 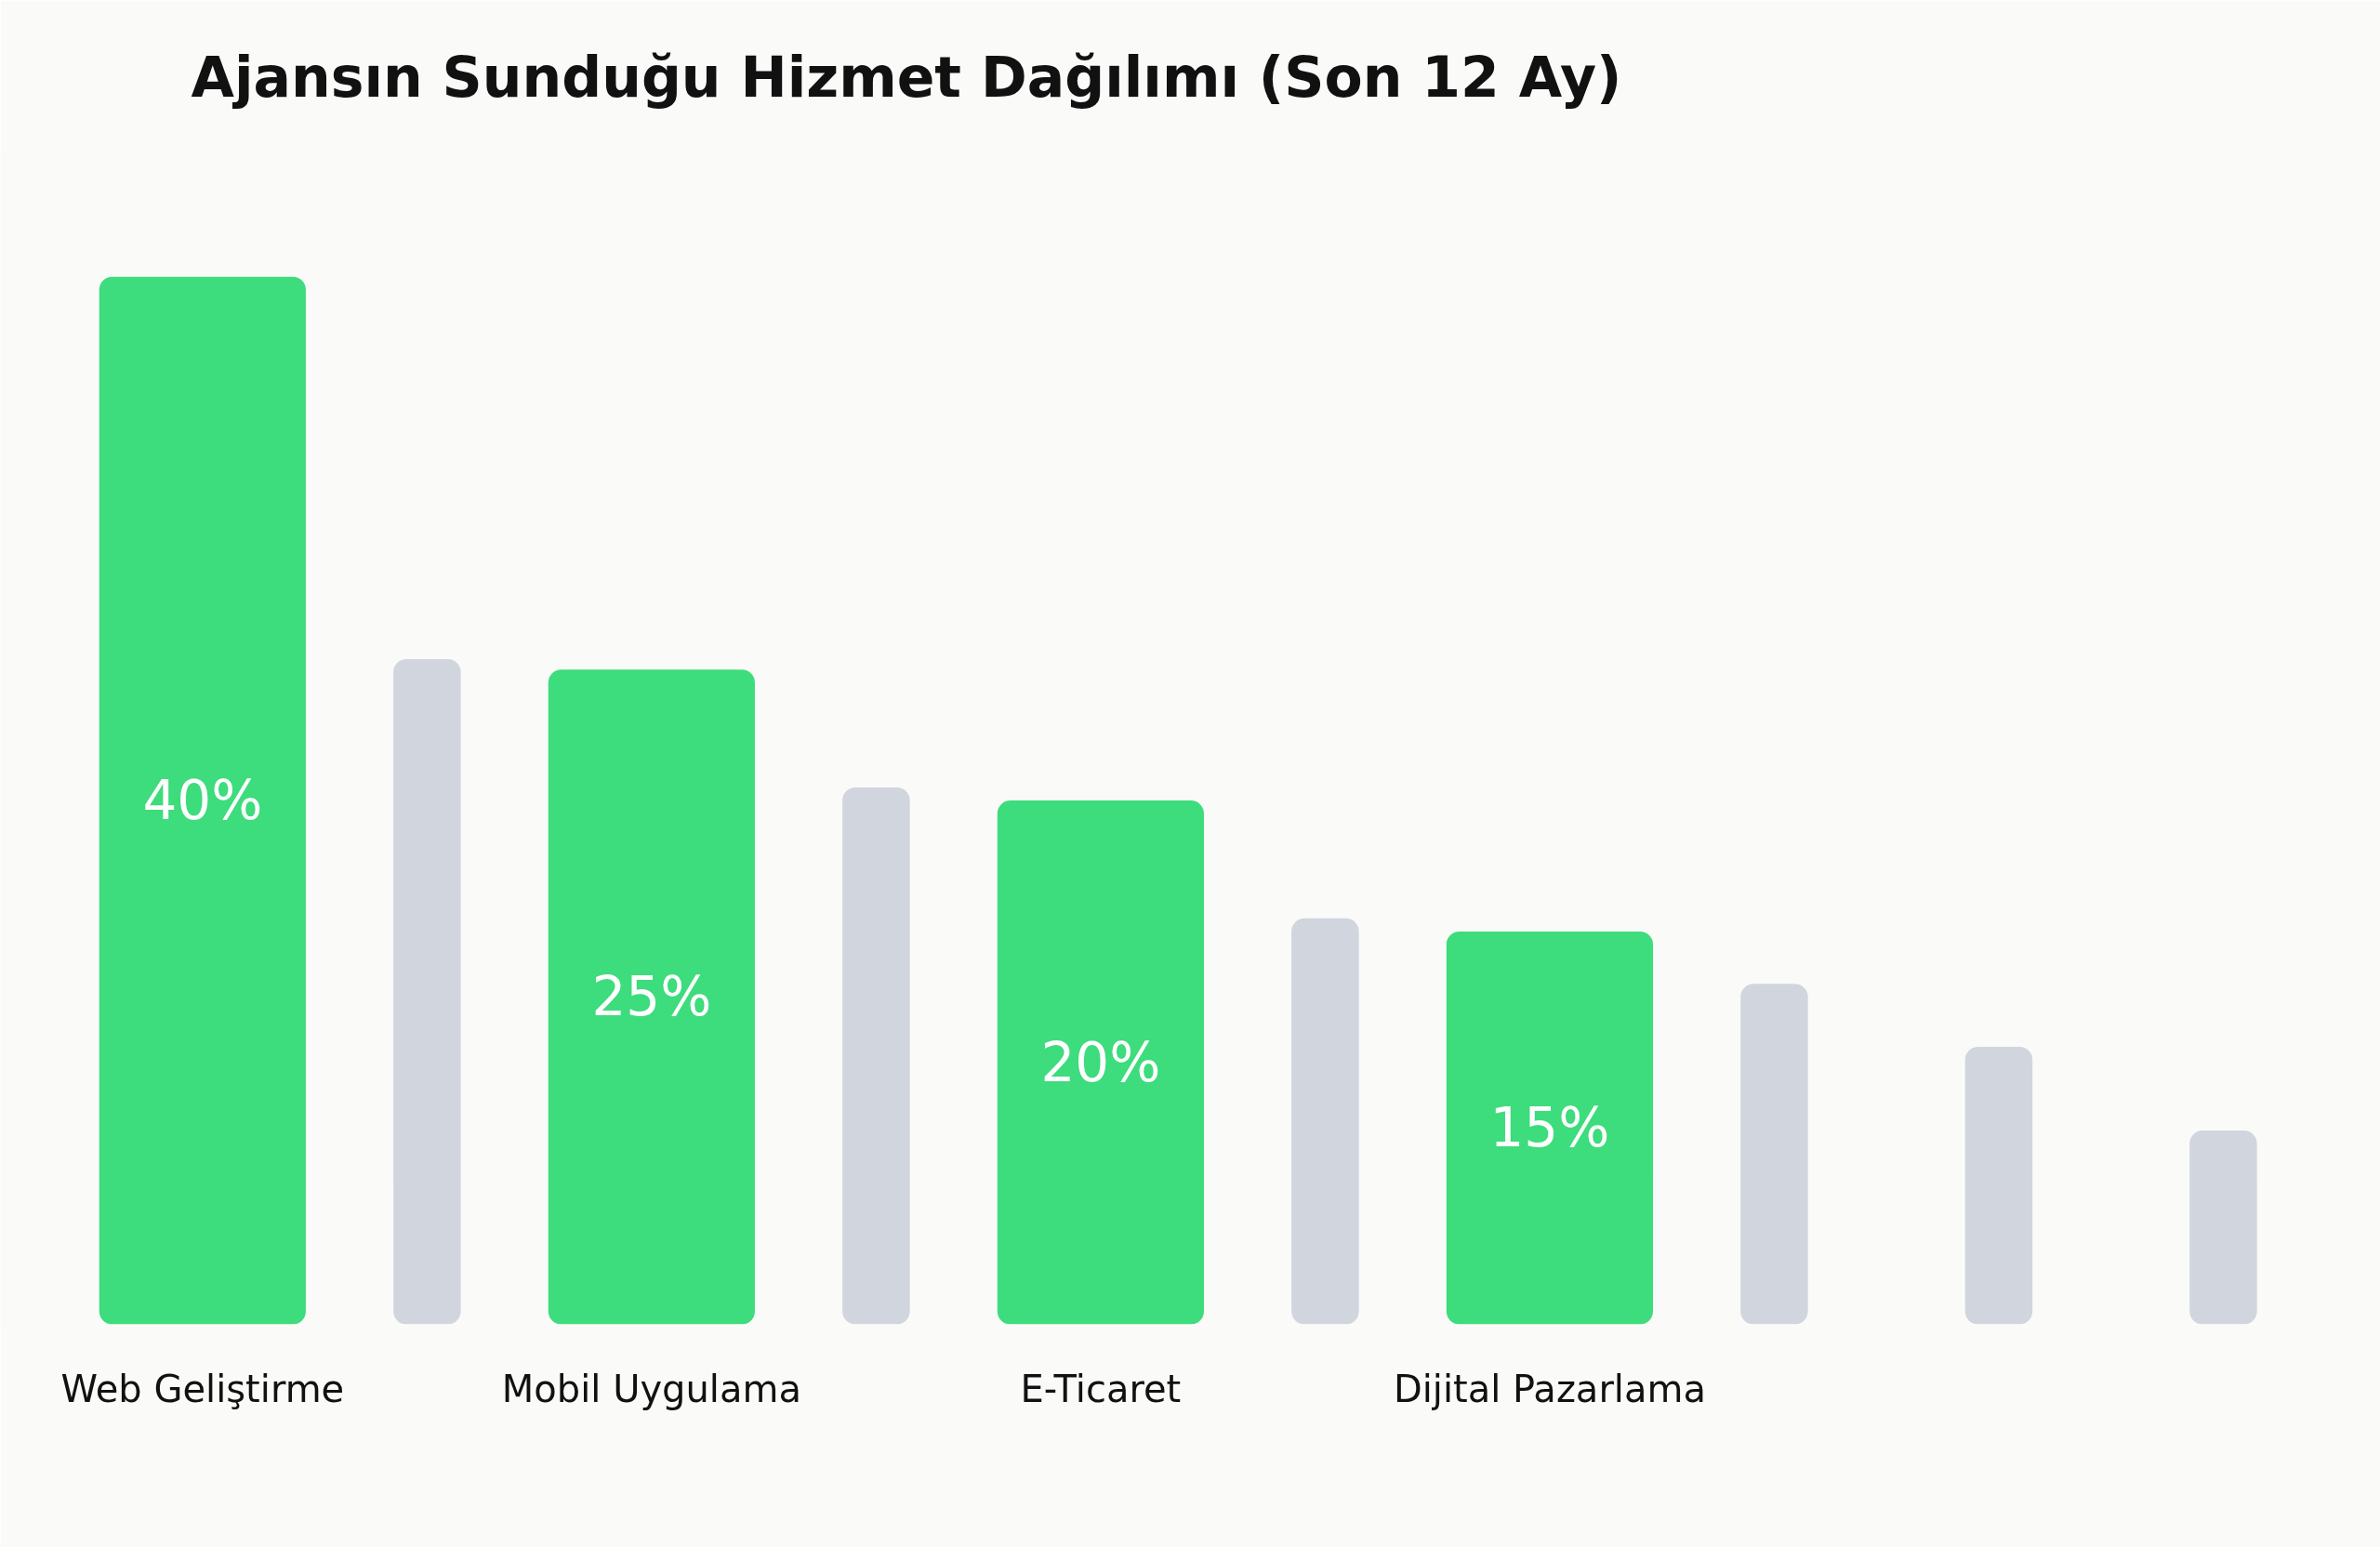 What do you see at coordinates (651, 1388) in the screenshot?
I see `x-tick-label: Mobil Uygulama` at bounding box center [651, 1388].